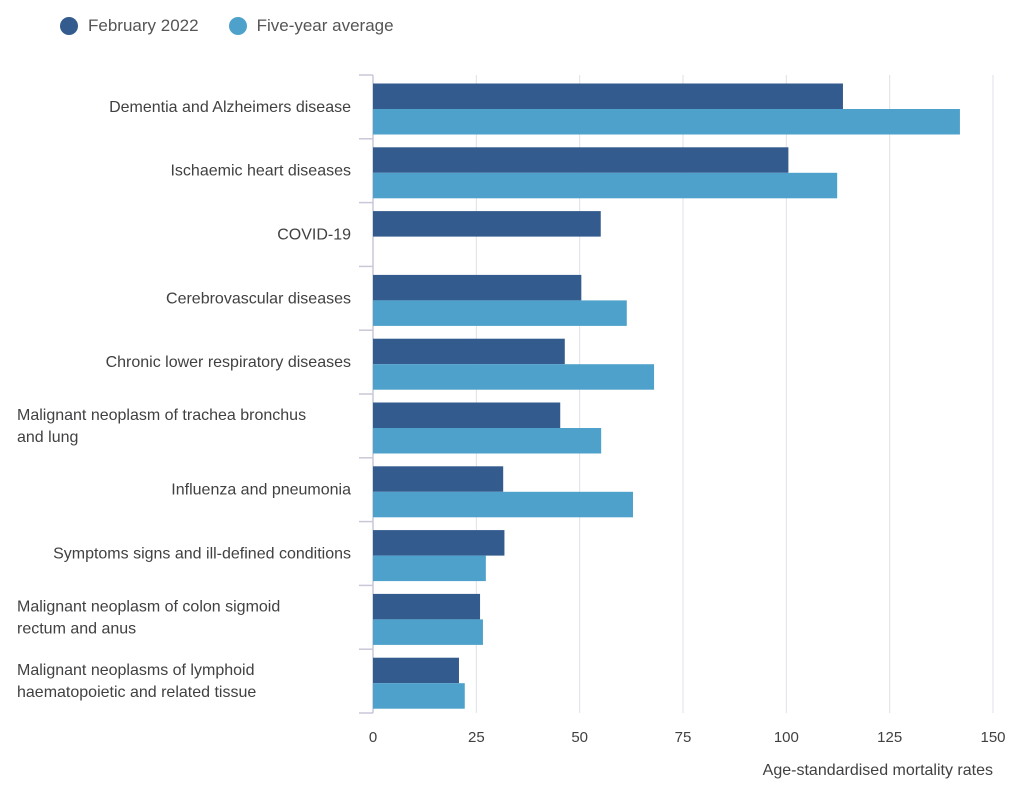 This screenshot has width=1024, height=796. What do you see at coordinates (786, 737) in the screenshot?
I see `x-tick-label: 100` at bounding box center [786, 737].